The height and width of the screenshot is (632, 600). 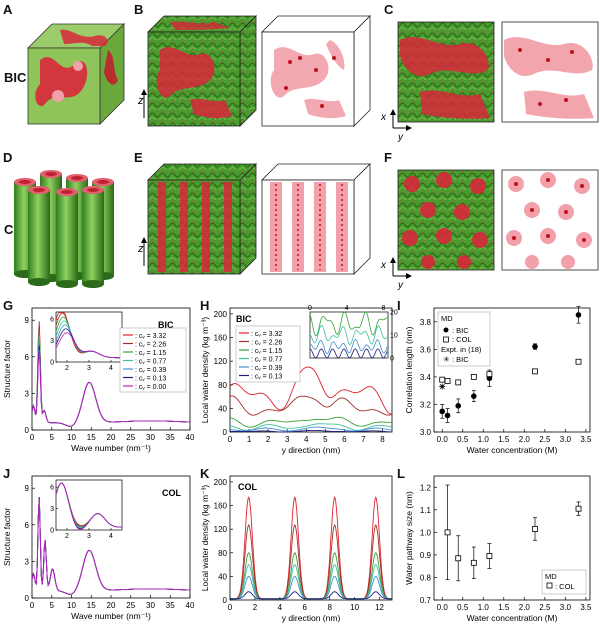 What do you see at coordinates (52, 320) in the screenshot?
I see `inset-y-tick-label: 6` at bounding box center [52, 320].